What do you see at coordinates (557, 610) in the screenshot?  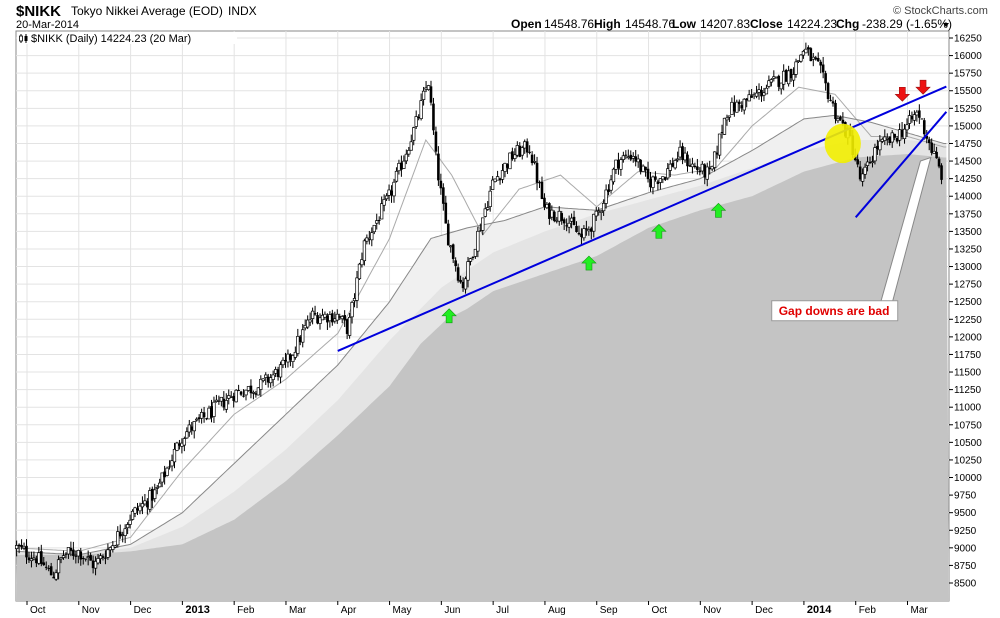 I see `x-tick-label: Aug` at bounding box center [557, 610].